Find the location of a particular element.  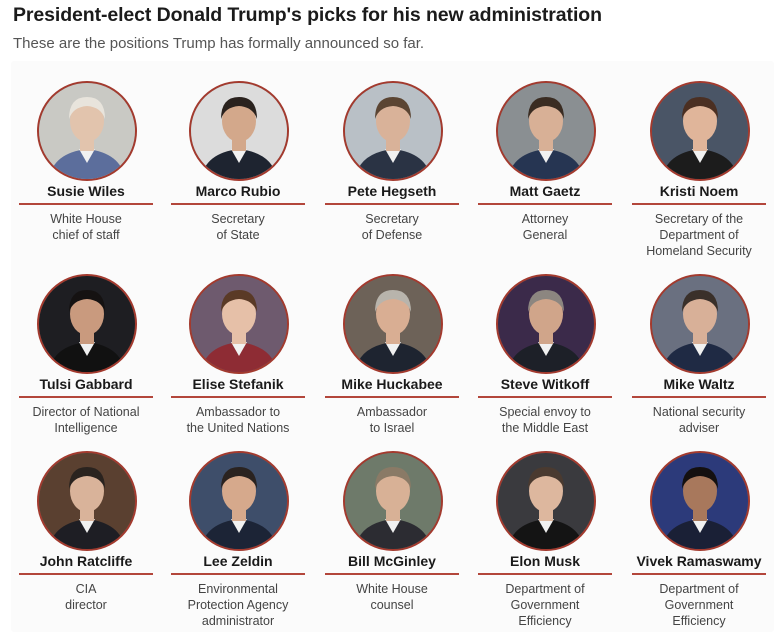

pick-name: Matt Gaetz is located at coordinates (545, 191).